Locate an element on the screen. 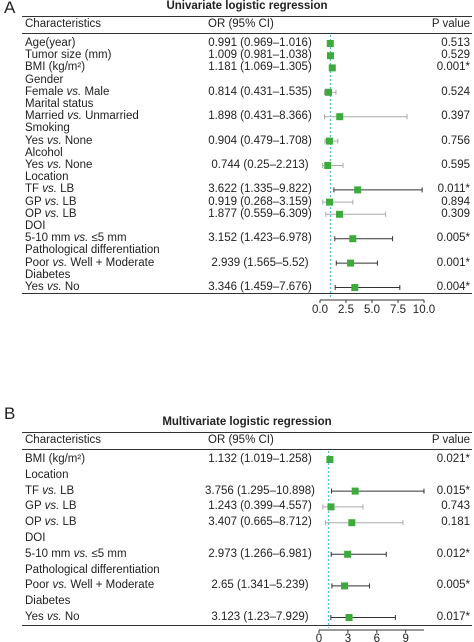  row-or-ci: 1.877 (0.559–6.309) is located at coordinates (260, 213).